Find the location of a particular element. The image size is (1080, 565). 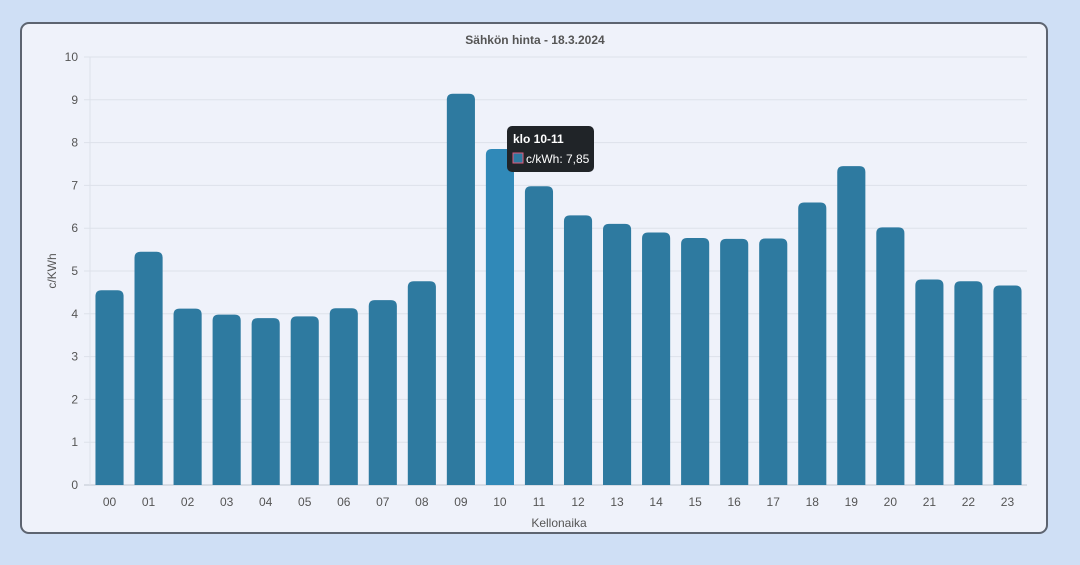

x-tick-label: 15 is located at coordinates (695, 502).